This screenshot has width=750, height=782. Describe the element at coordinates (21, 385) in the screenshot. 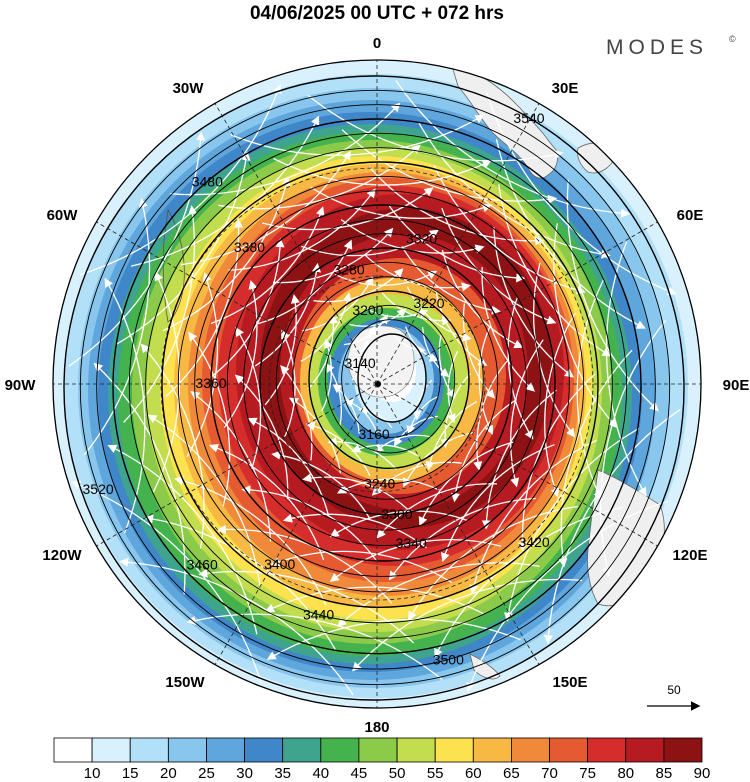

I see `lon-label-90w: 90W` at that location.